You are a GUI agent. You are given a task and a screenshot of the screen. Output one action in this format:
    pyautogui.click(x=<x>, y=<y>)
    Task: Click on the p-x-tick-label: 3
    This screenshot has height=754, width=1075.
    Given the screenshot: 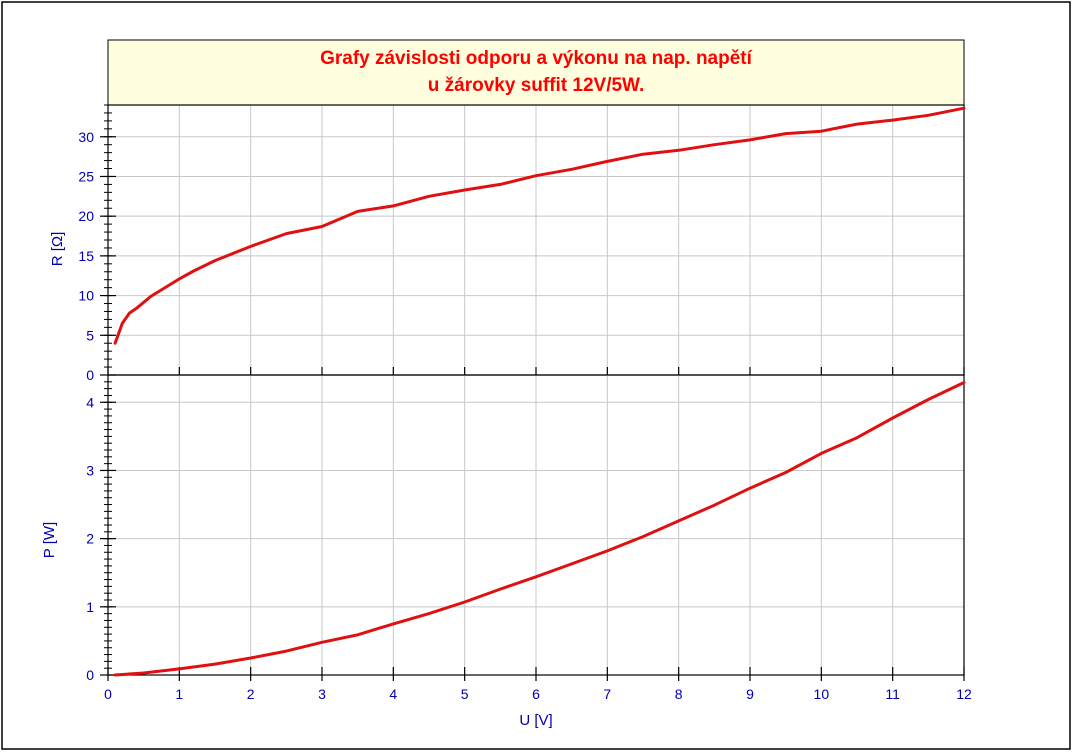 What is the action you would take?
    pyautogui.click(x=322, y=694)
    